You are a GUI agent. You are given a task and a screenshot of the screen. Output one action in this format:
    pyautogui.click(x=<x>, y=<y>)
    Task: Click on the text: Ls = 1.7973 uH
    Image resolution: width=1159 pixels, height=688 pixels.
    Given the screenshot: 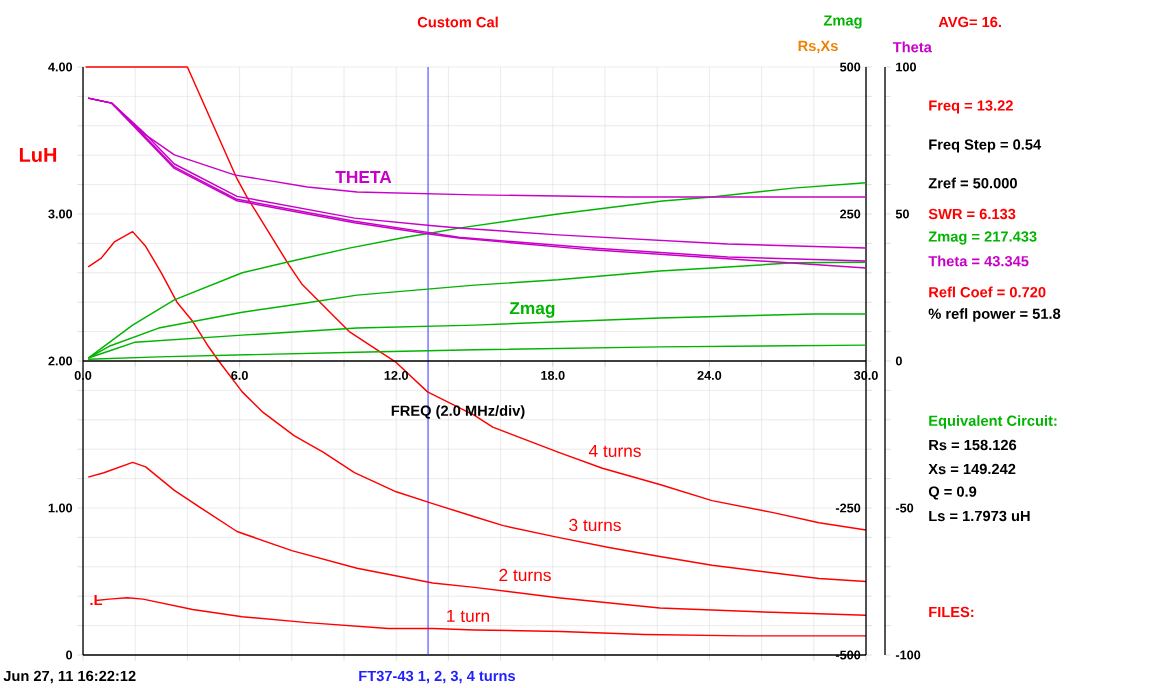 What is the action you would take?
    pyautogui.click(x=979, y=516)
    